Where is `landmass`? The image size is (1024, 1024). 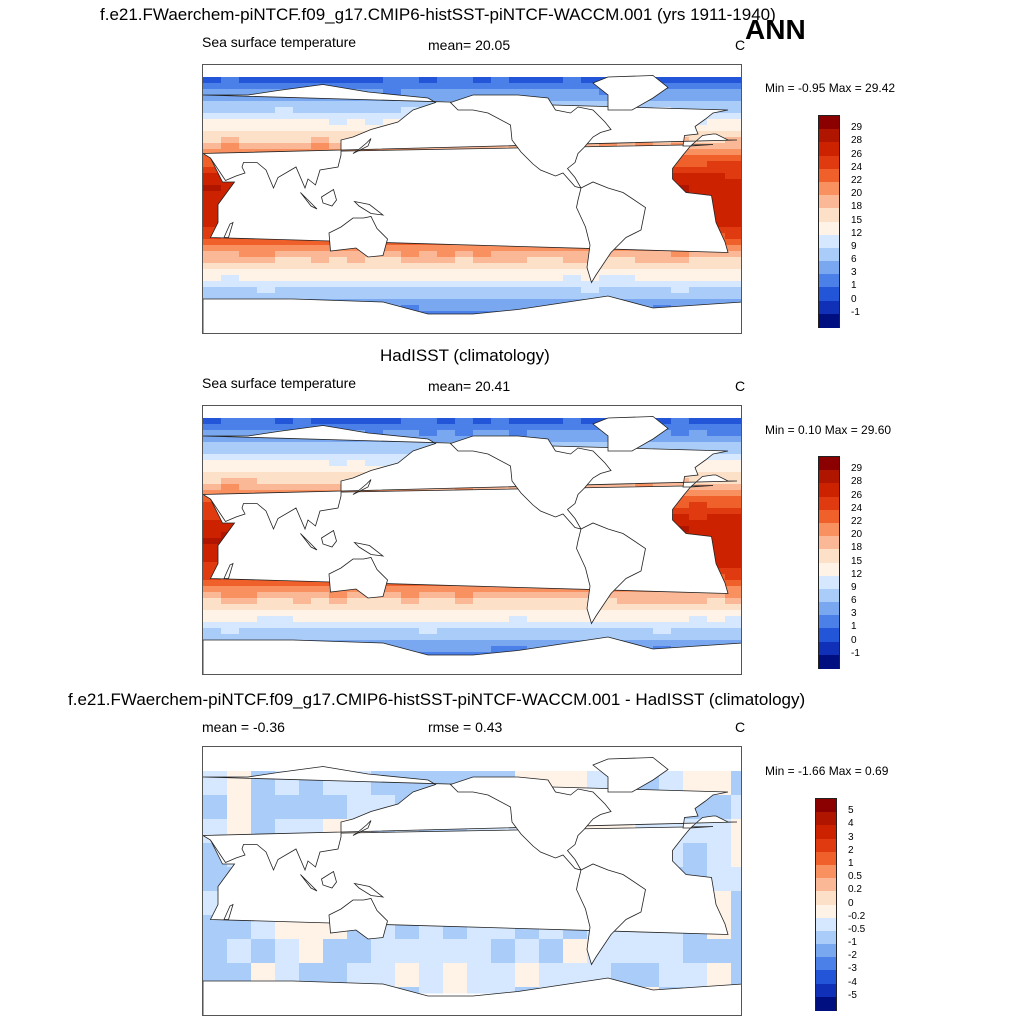
landmass is located at coordinates (470, 137).